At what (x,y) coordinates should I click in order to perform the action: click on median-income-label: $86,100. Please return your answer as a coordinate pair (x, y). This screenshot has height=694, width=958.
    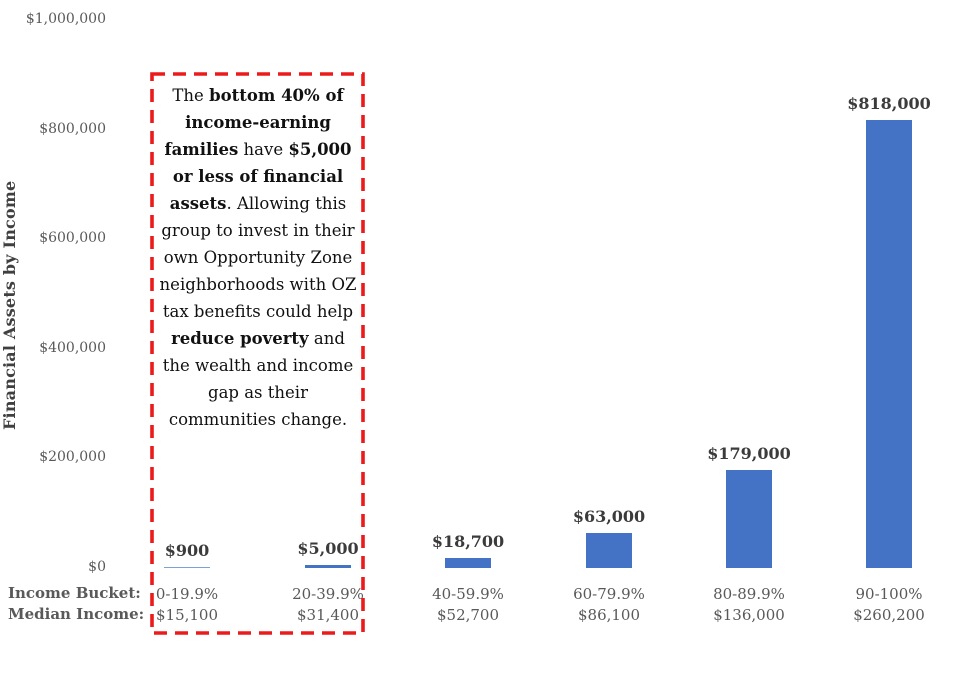
    Looking at the image, I should click on (609, 615).